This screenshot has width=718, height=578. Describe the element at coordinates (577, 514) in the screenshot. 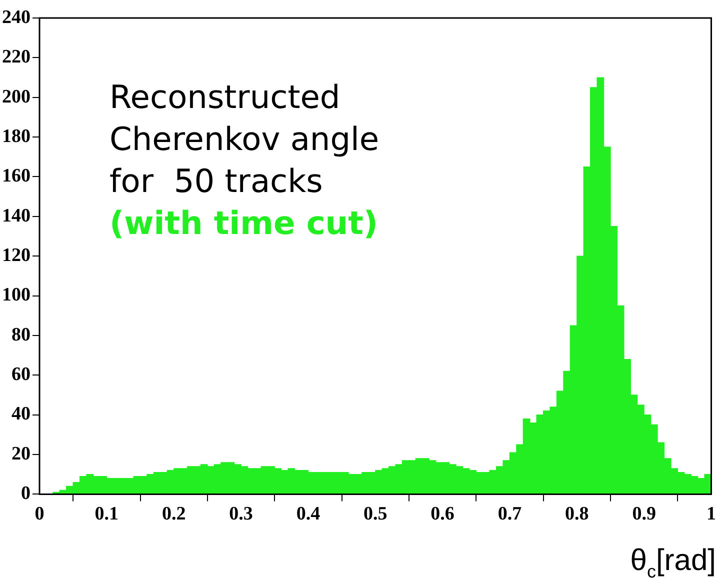

I see `x-tick-label: 0.8` at that location.